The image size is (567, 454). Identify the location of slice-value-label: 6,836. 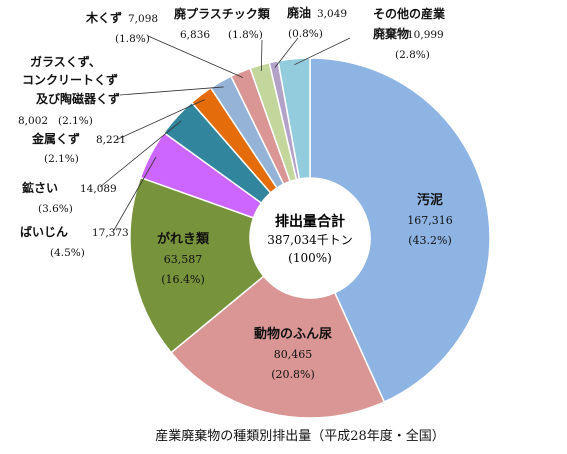
(195, 35).